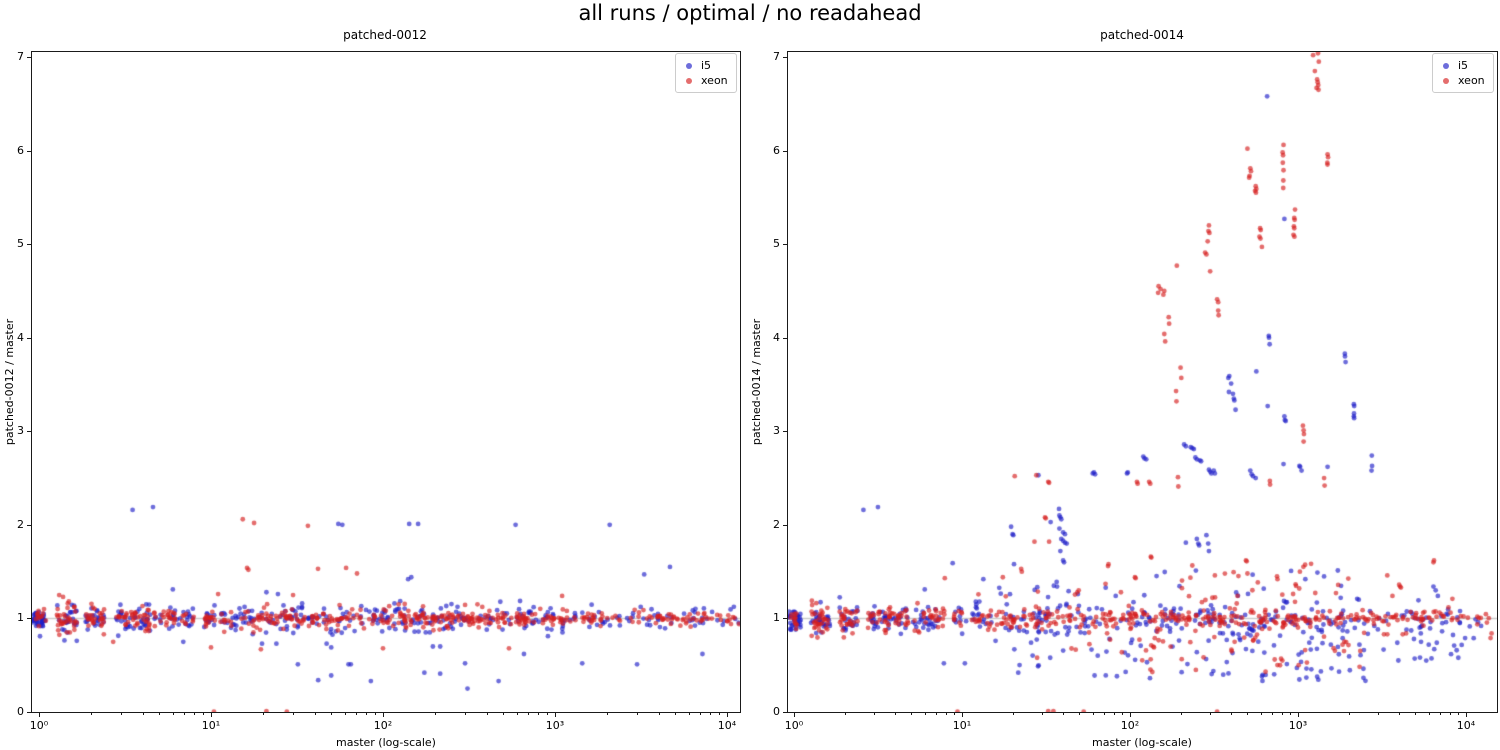 Image resolution: width=1500 pixels, height=750 pixels. What do you see at coordinates (20, 244) in the screenshot?
I see `y-tick-label: 5` at bounding box center [20, 244].